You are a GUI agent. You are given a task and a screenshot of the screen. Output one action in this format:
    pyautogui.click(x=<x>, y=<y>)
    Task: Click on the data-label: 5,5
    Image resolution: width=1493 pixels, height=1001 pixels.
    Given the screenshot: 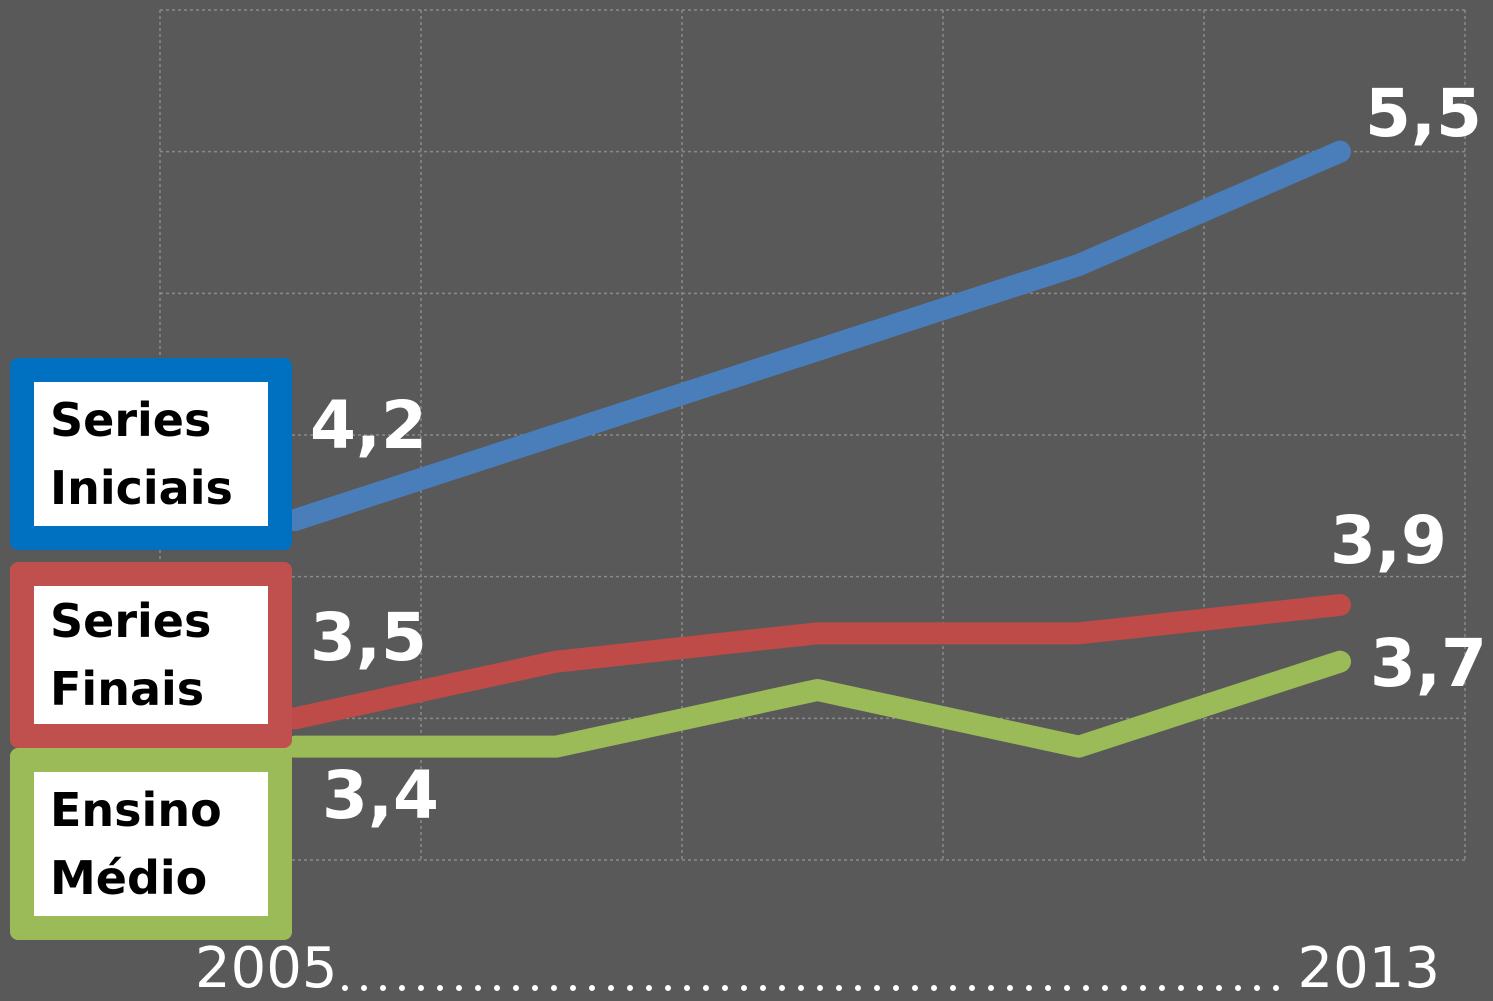 What is the action you would take?
    pyautogui.click(x=1423, y=113)
    